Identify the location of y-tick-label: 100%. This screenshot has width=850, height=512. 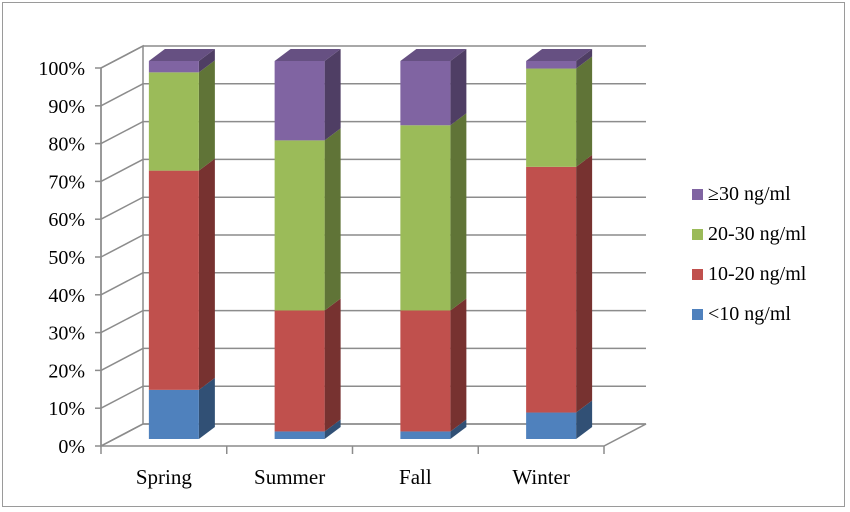
(61, 69).